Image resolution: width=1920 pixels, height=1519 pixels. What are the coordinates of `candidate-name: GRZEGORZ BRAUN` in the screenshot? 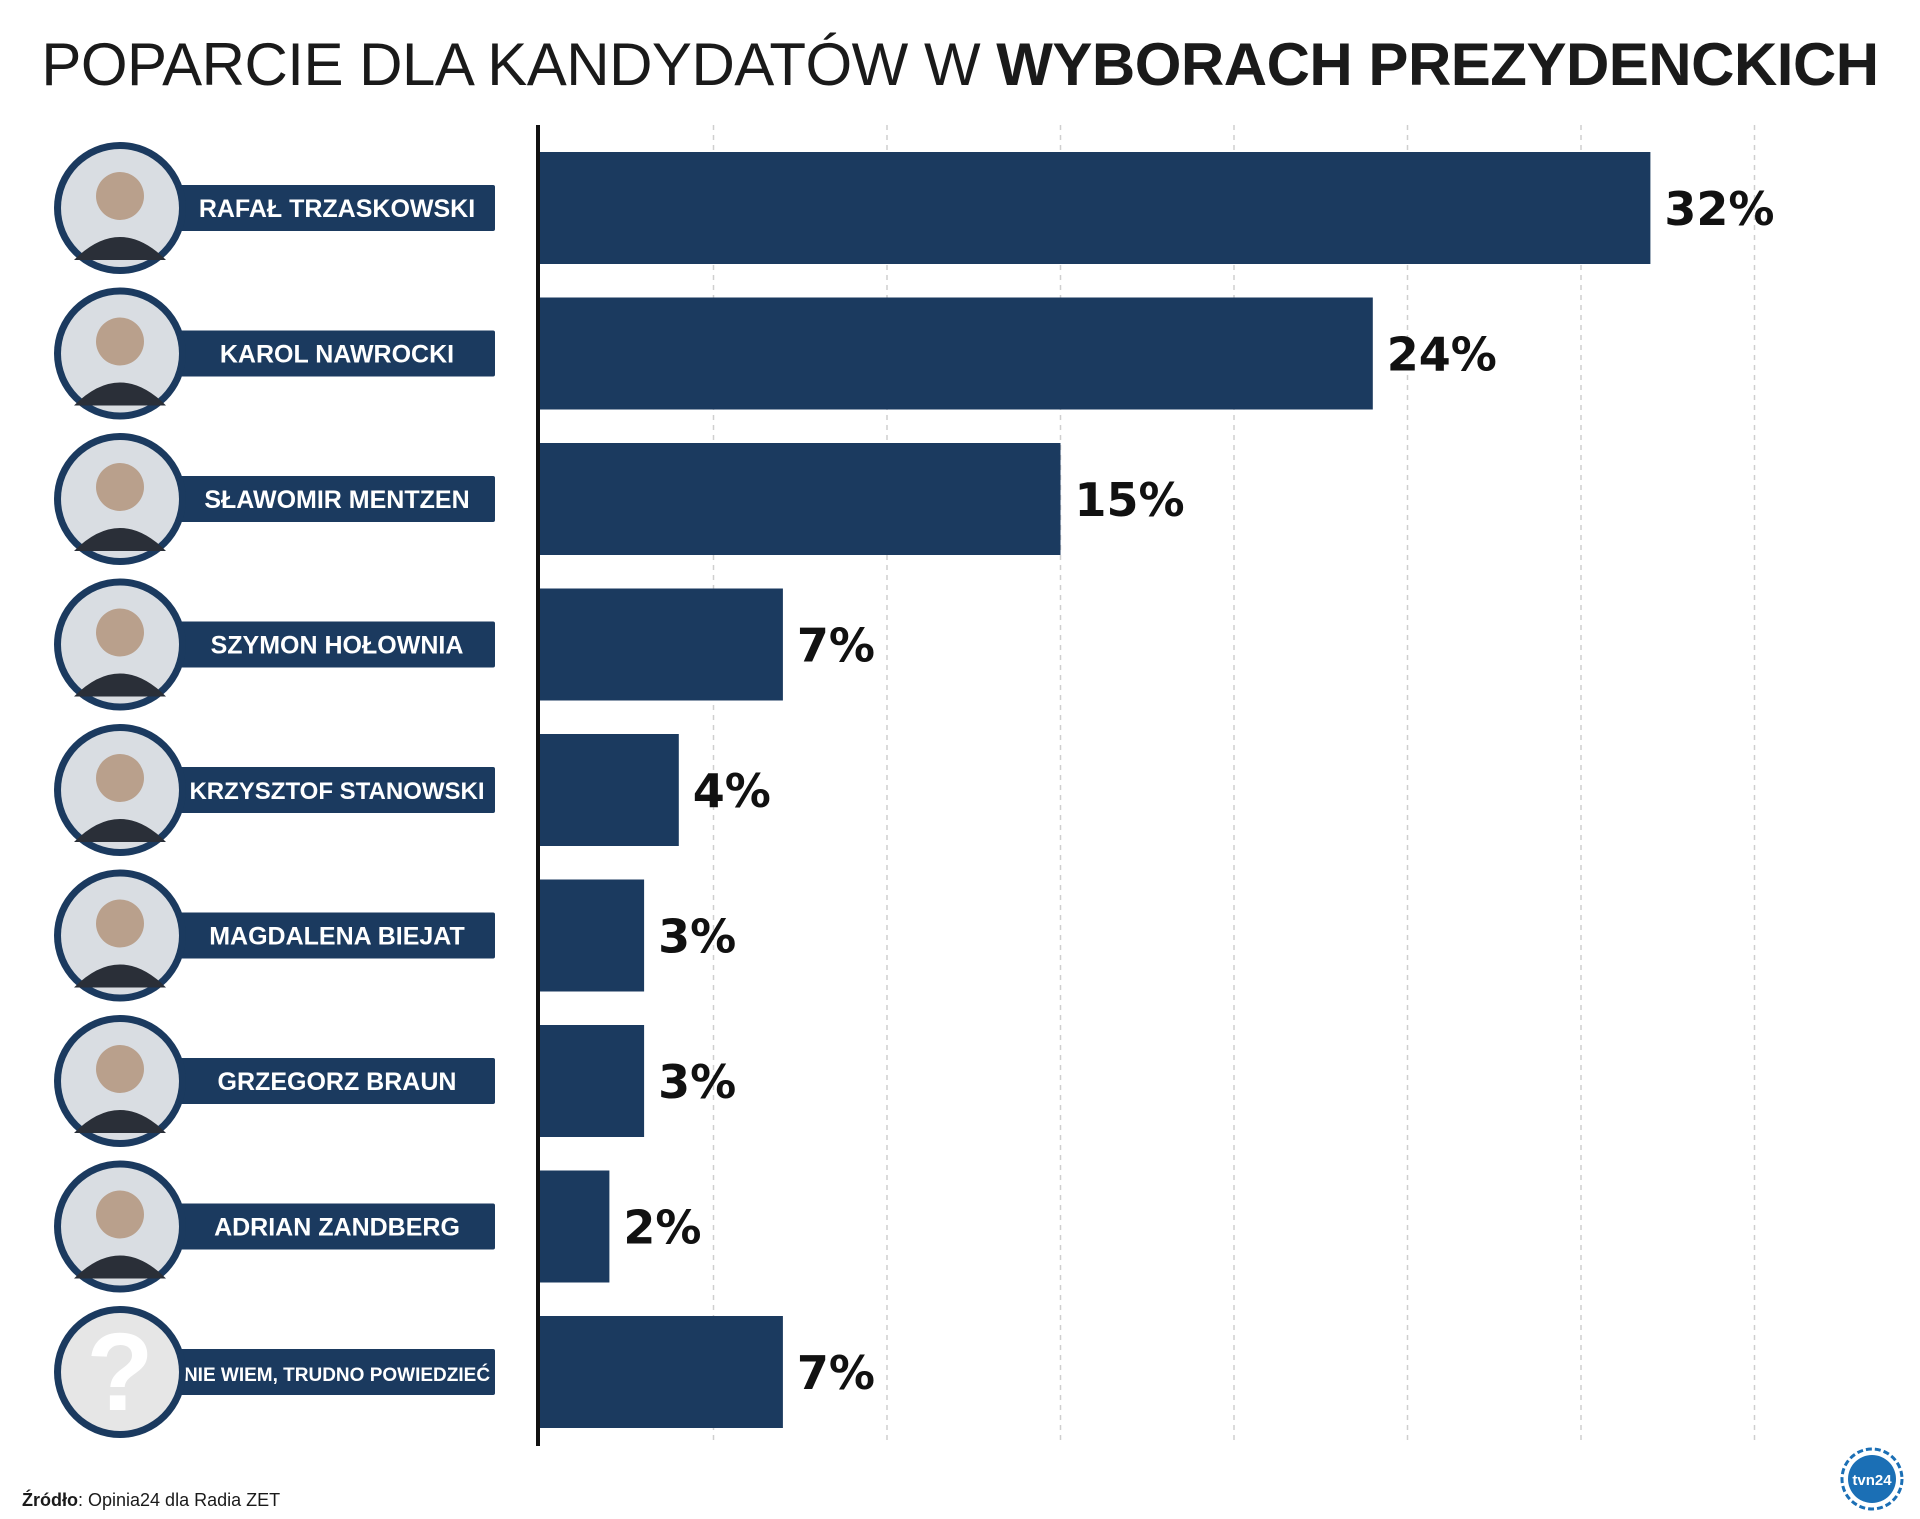 It's located at (337, 1082).